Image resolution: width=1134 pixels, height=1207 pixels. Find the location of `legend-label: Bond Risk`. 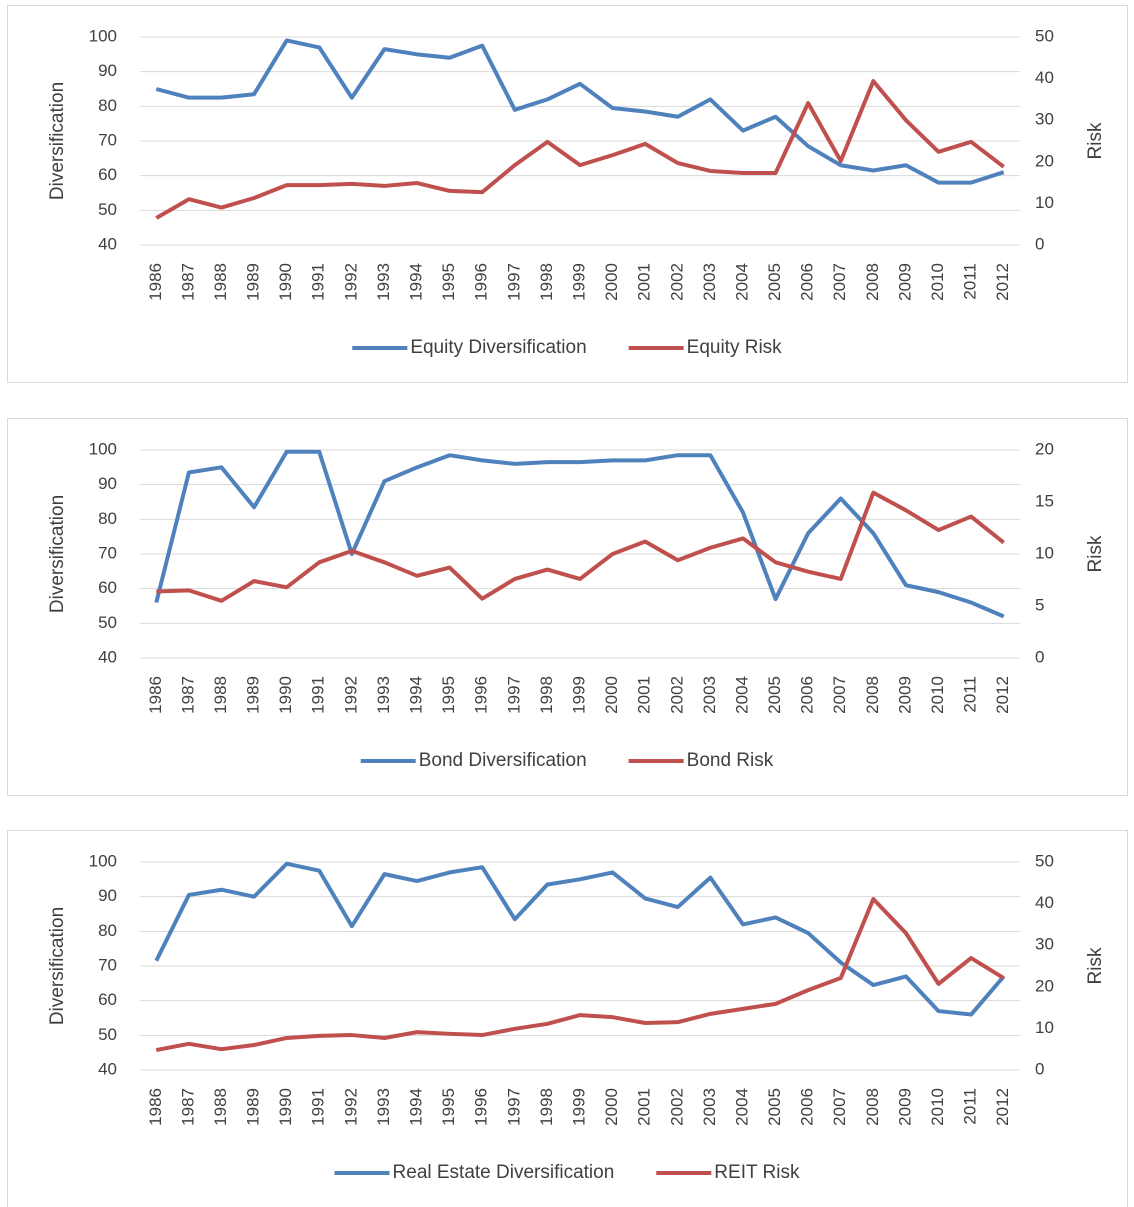

legend-label: Bond Risk is located at coordinates (730, 760).